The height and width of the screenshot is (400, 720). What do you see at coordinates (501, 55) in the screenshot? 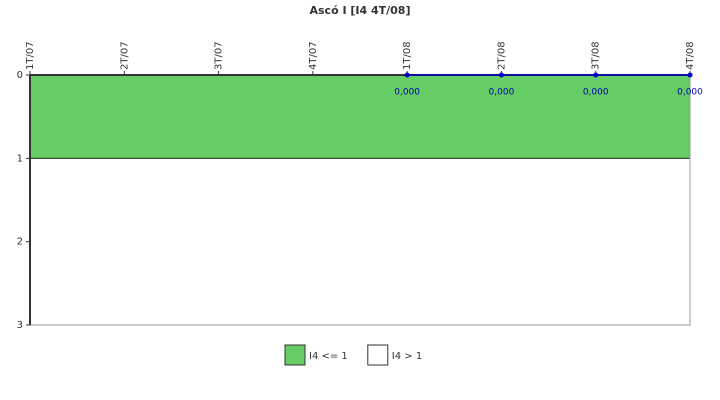
I see `x-tick-label: 2T/08` at bounding box center [501, 55].